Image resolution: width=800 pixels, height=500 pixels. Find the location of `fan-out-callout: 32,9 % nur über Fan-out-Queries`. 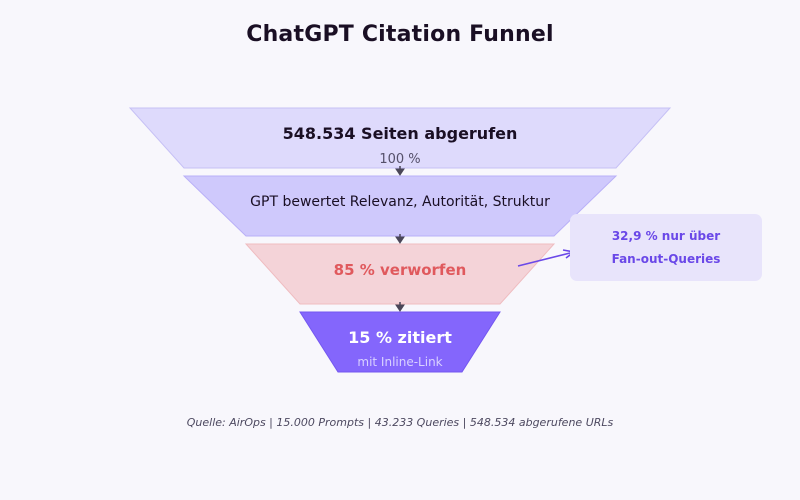

fan-out-callout: 32,9 % nur über Fan-out-Queries is located at coordinates (666, 247).